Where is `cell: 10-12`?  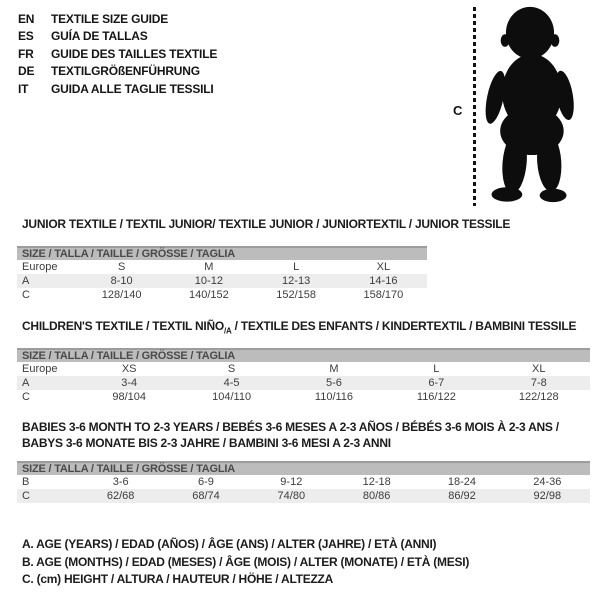
cell: 10-12 is located at coordinates (209, 281).